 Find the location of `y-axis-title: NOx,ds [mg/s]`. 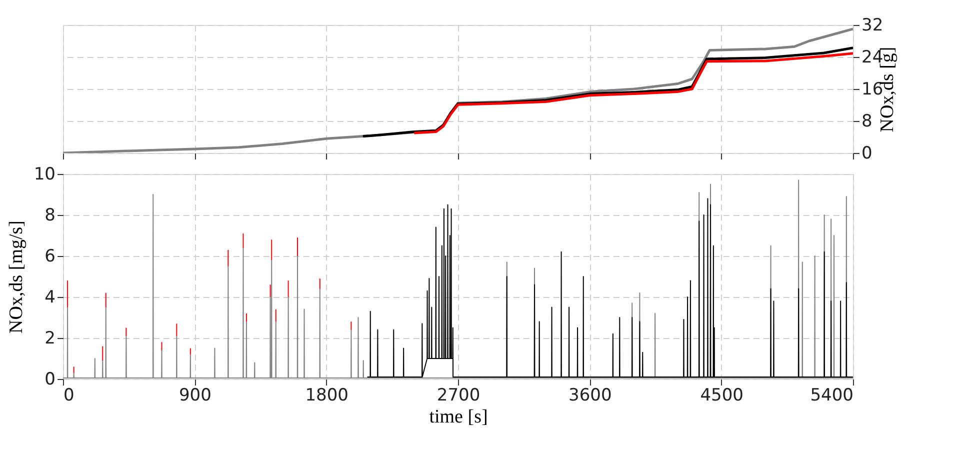

y-axis-title: NOx,ds [mg/s] is located at coordinates (16, 277).